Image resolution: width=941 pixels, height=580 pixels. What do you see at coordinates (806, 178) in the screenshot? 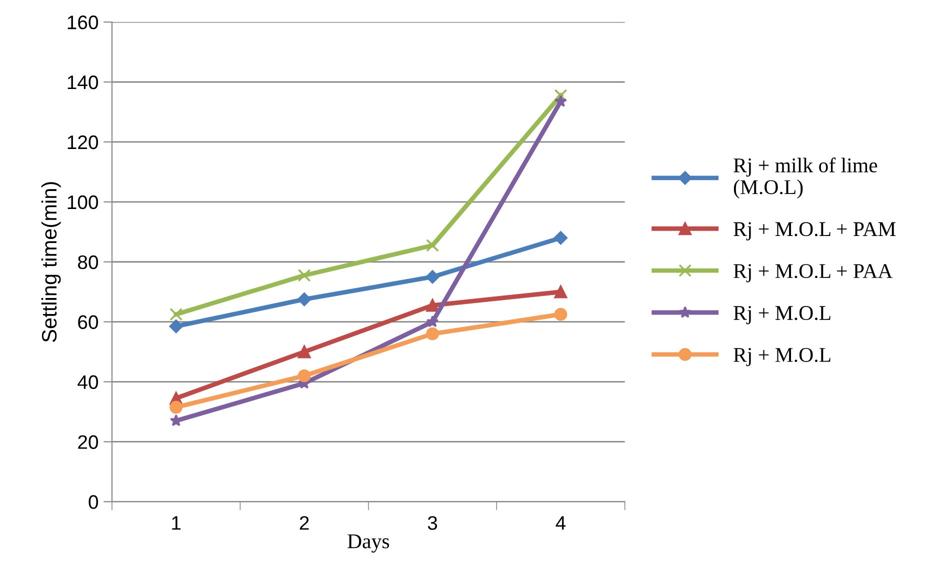
I see `legend-label: Rj + milk of lime (M.O.L)` at bounding box center [806, 178].